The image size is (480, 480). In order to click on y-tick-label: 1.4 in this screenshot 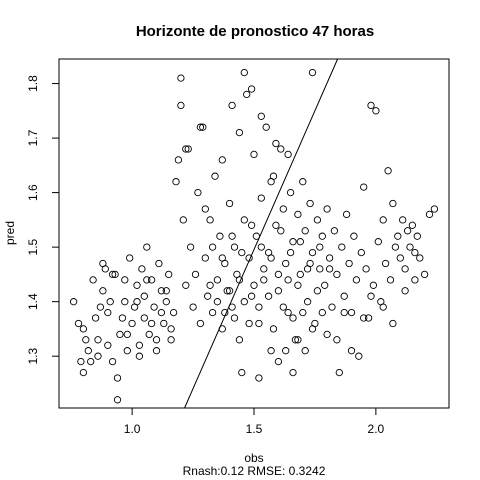, I will do `click(33, 301)`.